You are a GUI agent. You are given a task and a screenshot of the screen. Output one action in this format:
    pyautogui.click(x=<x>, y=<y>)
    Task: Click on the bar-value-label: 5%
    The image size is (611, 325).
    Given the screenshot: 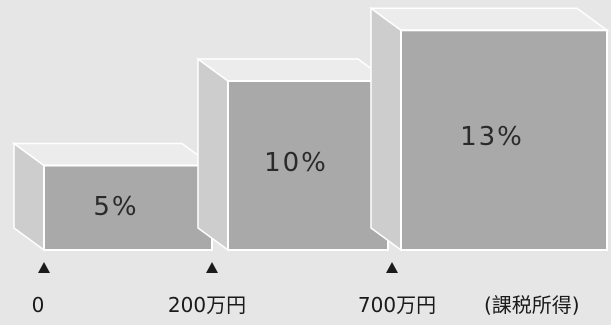 What is the action you would take?
    pyautogui.click(x=115, y=207)
    